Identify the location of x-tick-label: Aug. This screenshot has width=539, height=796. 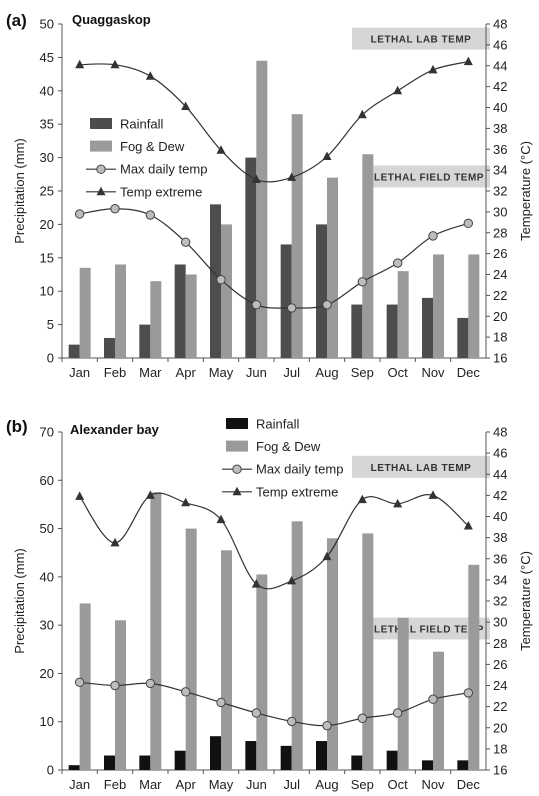
(326, 784).